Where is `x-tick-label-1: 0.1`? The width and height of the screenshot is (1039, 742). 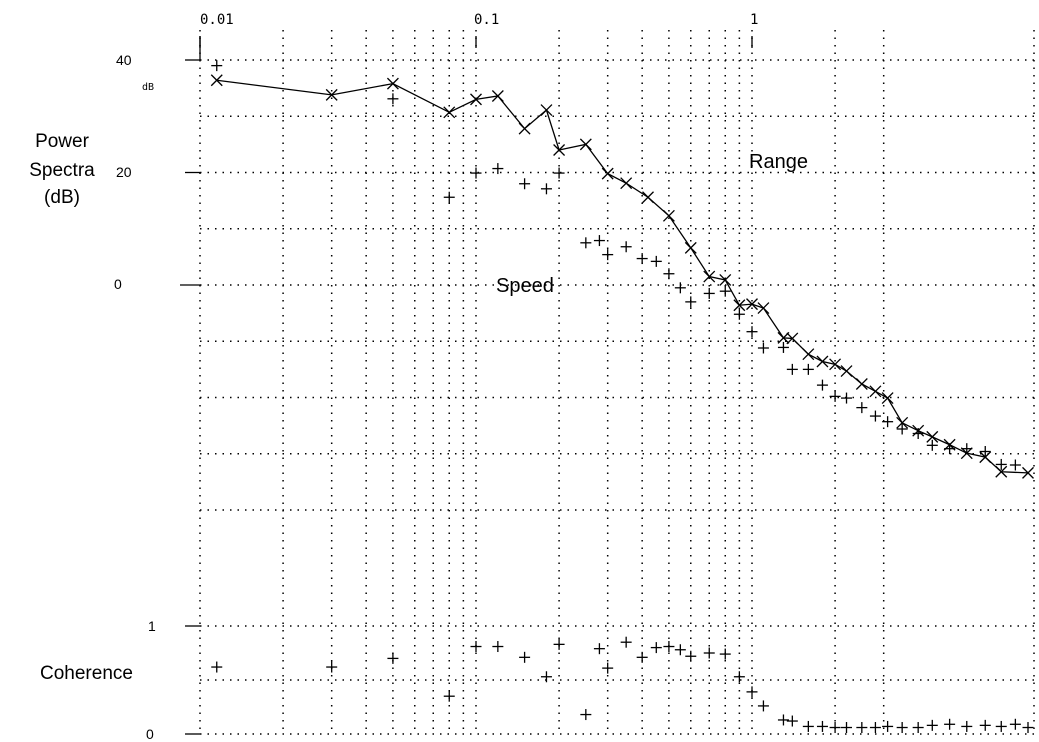 x-tick-label-1: 0.1 is located at coordinates (486, 20).